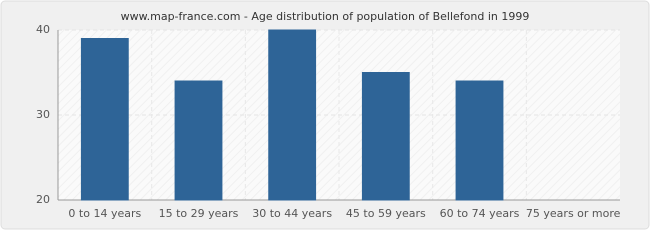  What do you see at coordinates (573, 213) in the screenshot?
I see `x-tick-label: 75 years or more` at bounding box center [573, 213].